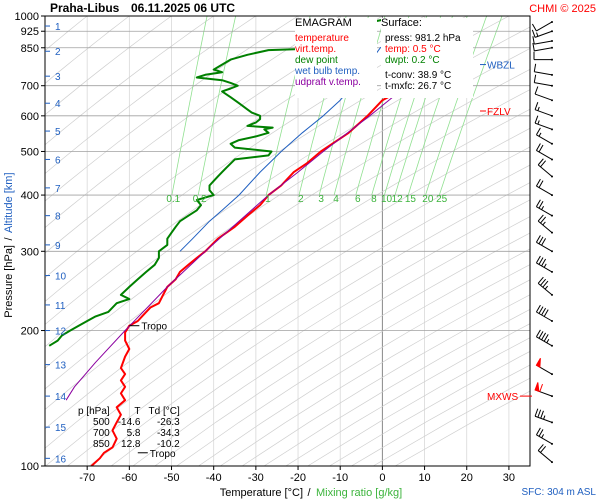 This screenshot has height=500, width=600. I want to click on tropo-label: Tropo, so click(163, 454).